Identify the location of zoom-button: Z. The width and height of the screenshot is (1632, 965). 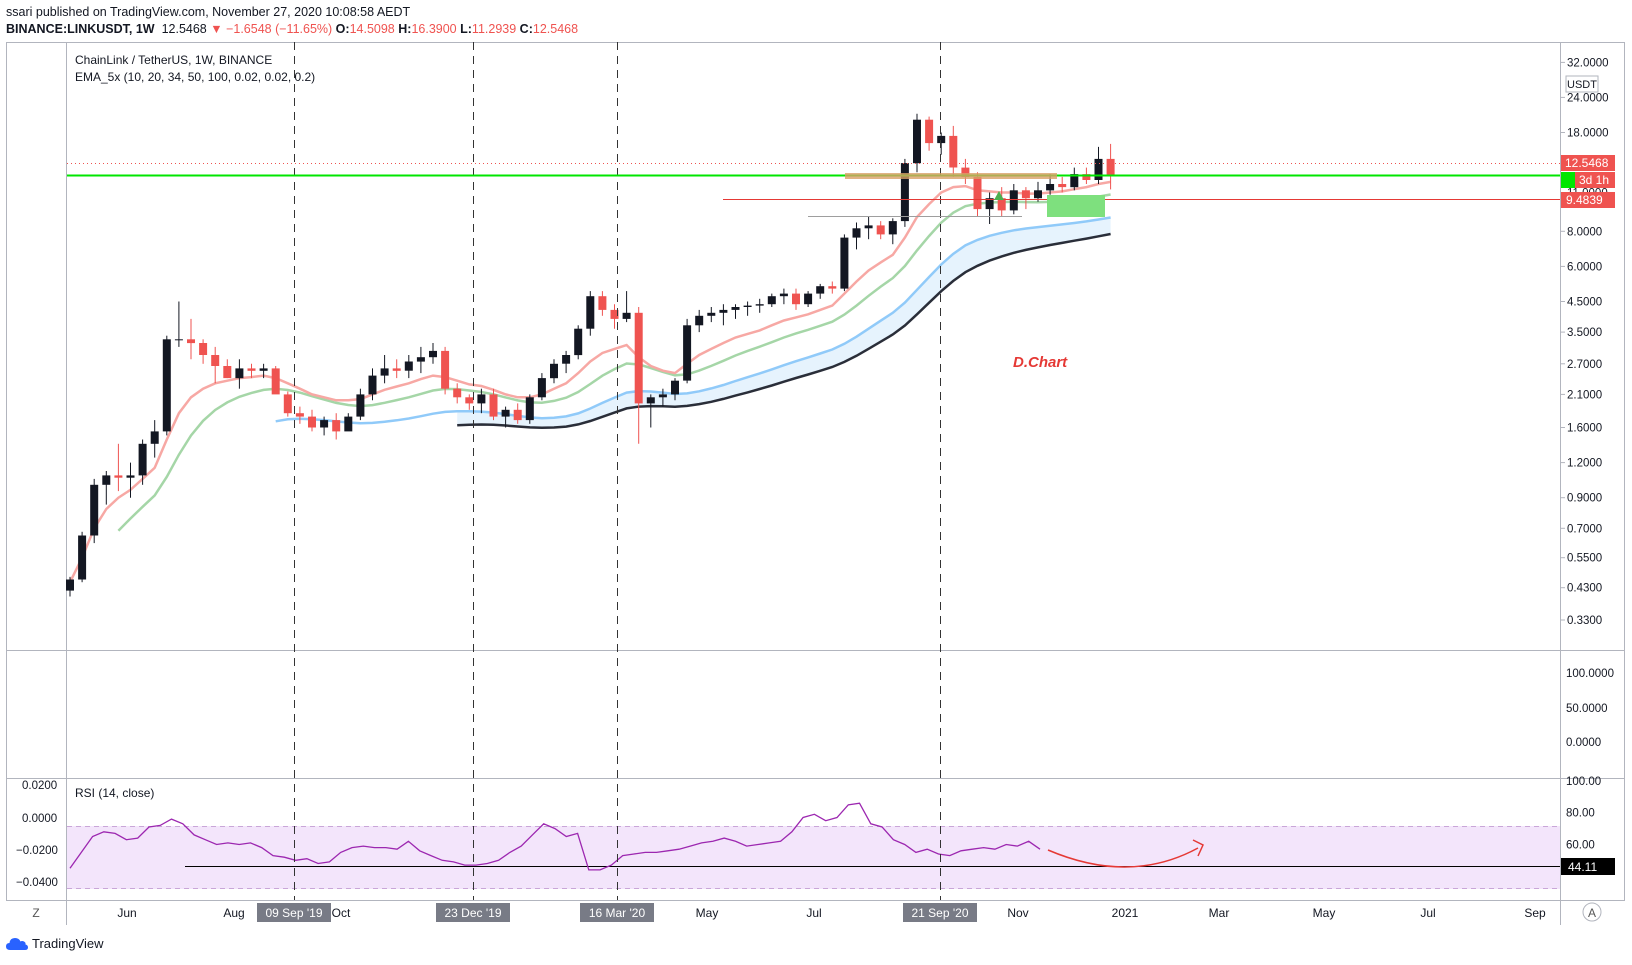
(35, 913).